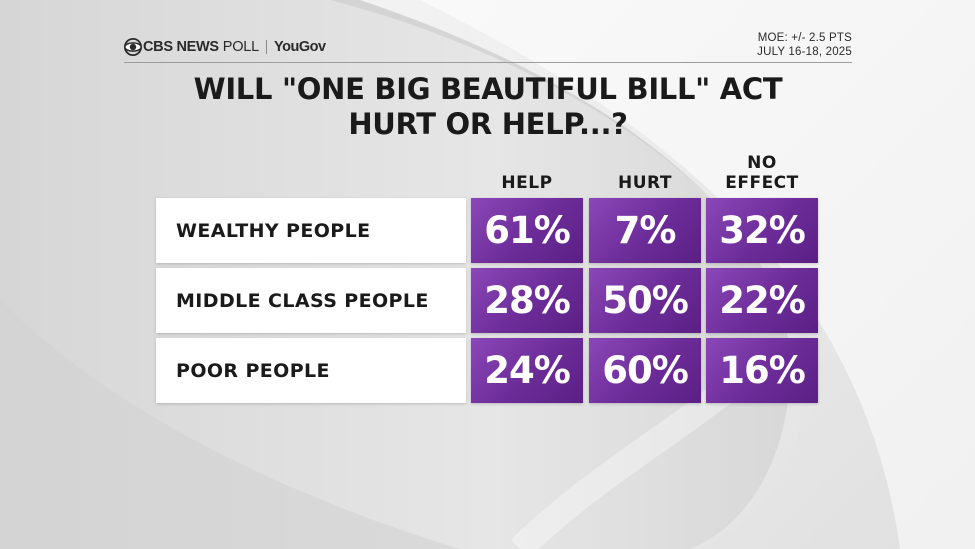 This screenshot has width=975, height=549. I want to click on column-header-line: EFFECT, so click(762, 183).